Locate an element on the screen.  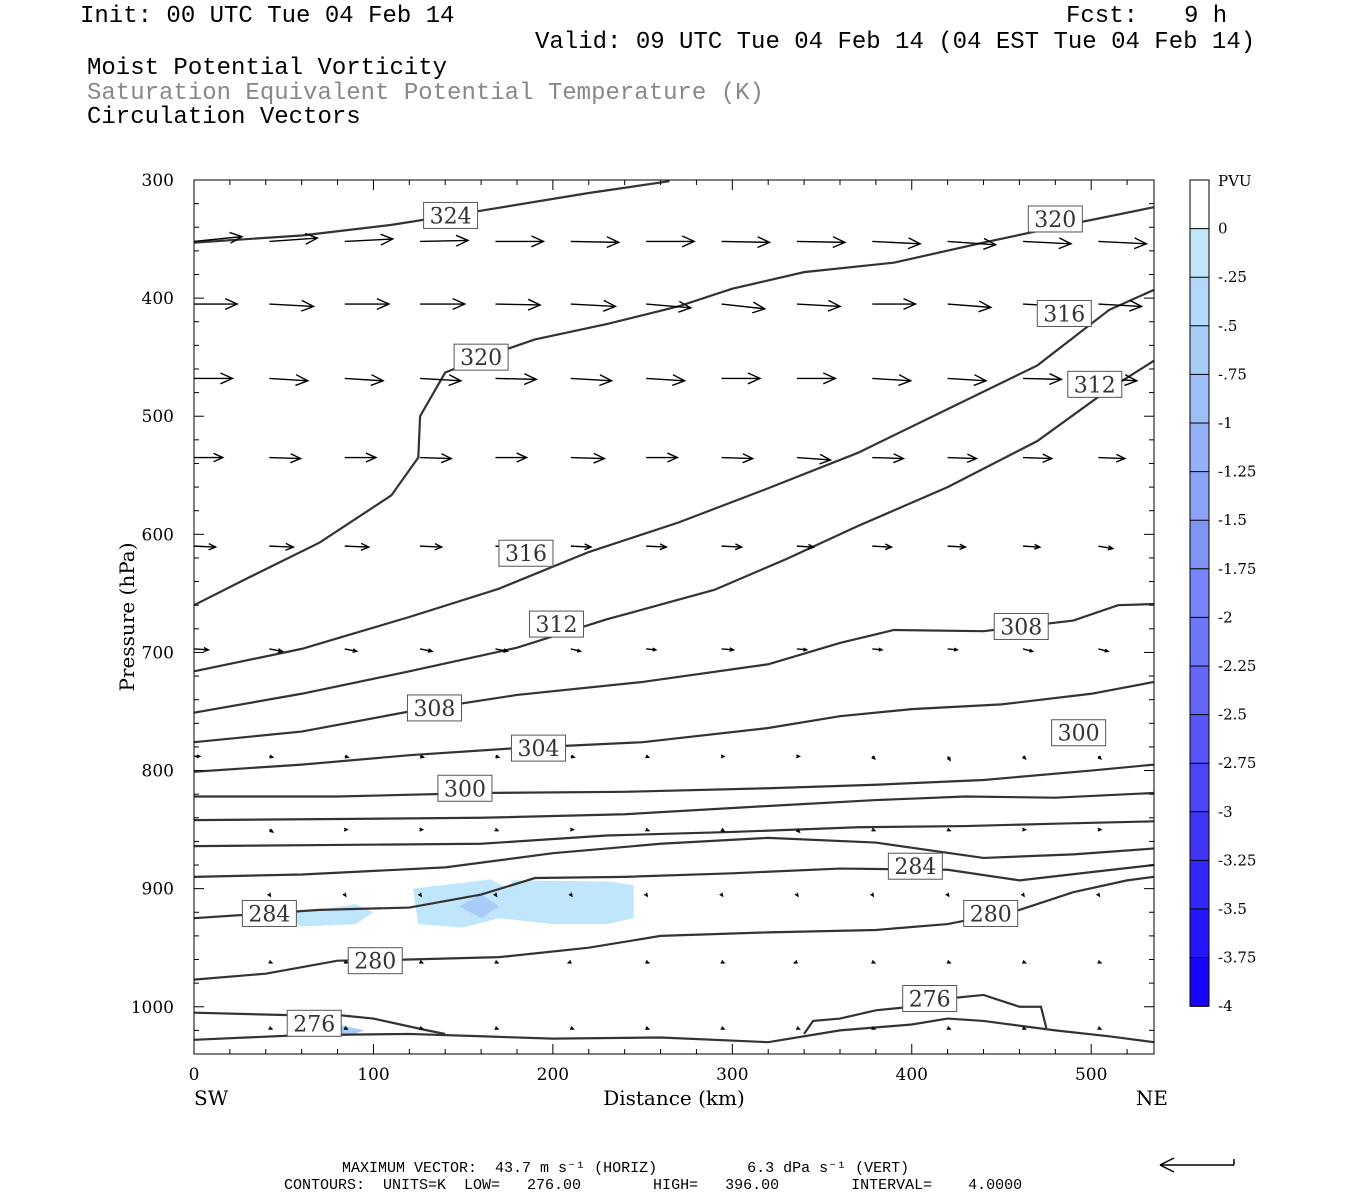
colorbar-label: -4 is located at coordinates (1225, 1006).